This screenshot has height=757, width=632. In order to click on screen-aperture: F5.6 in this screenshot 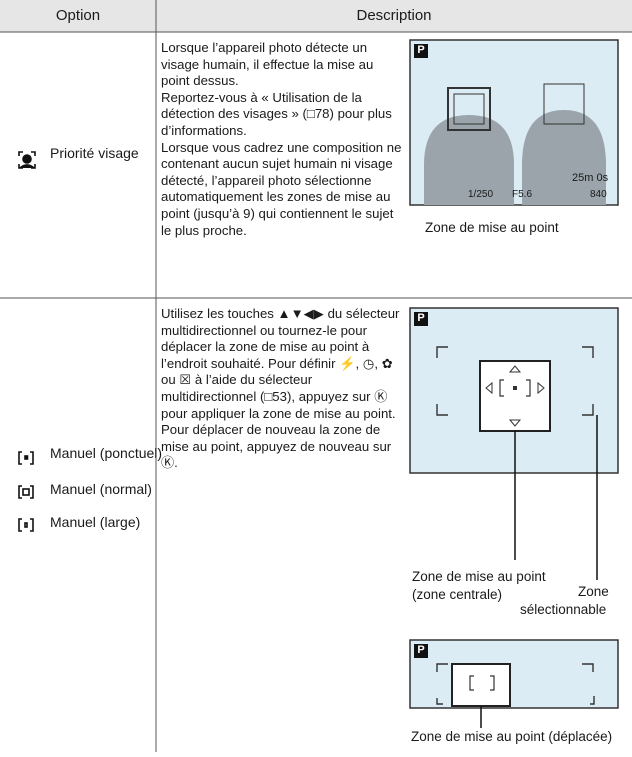, I will do `click(522, 194)`.